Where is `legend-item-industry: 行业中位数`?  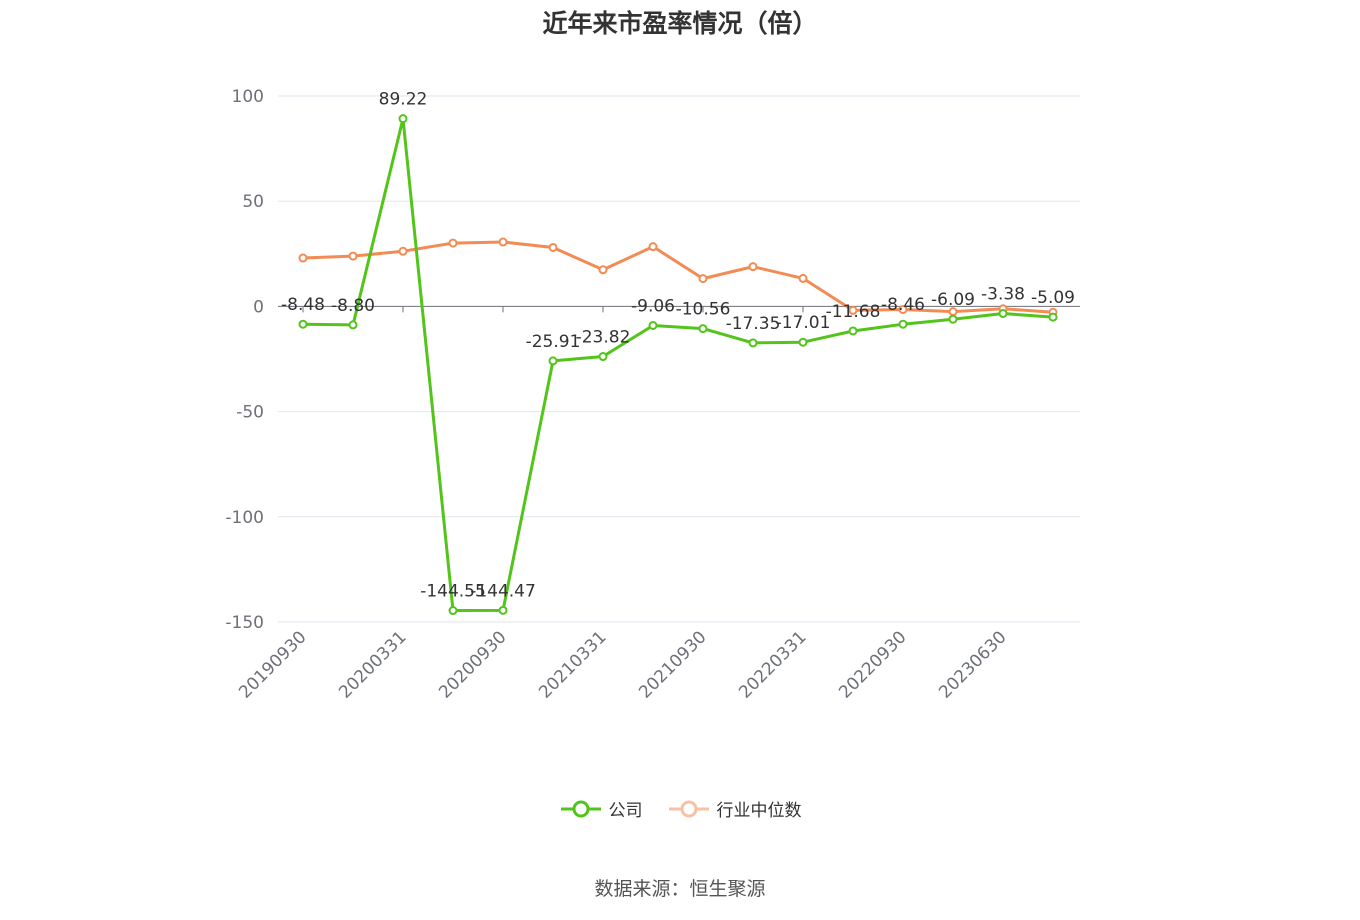 legend-item-industry: 行业中位数 is located at coordinates (734, 808).